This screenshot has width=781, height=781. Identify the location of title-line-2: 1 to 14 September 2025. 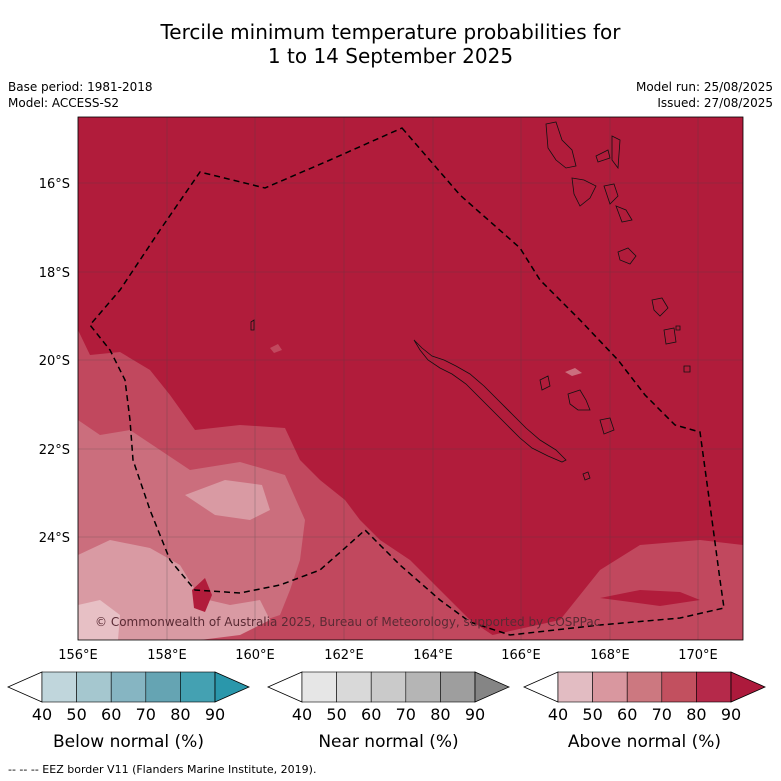
(390, 56).